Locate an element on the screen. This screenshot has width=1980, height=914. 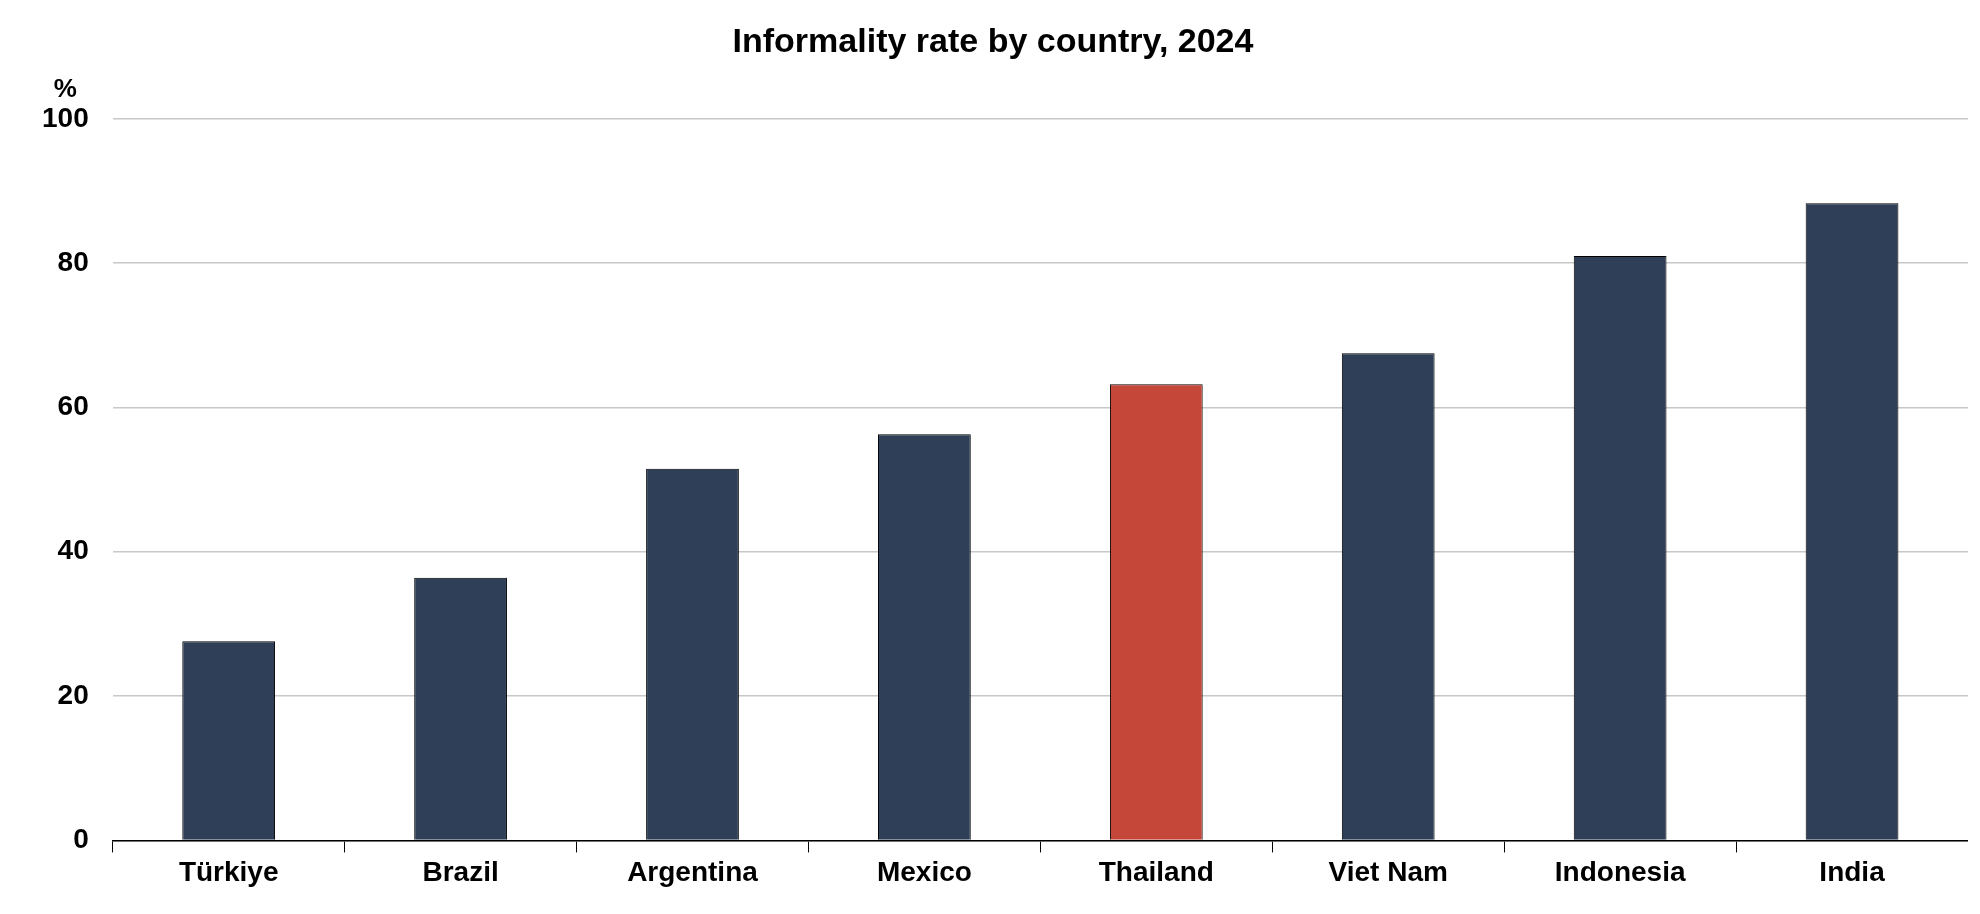
y-tick-label: 80 is located at coordinates (73, 261).